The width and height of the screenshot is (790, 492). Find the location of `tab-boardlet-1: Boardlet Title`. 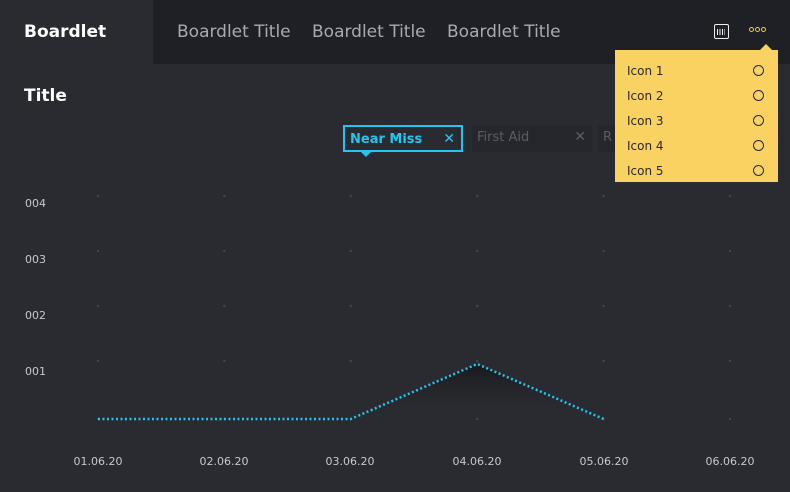

tab-boardlet-1: Boardlet Title is located at coordinates (76, 53).